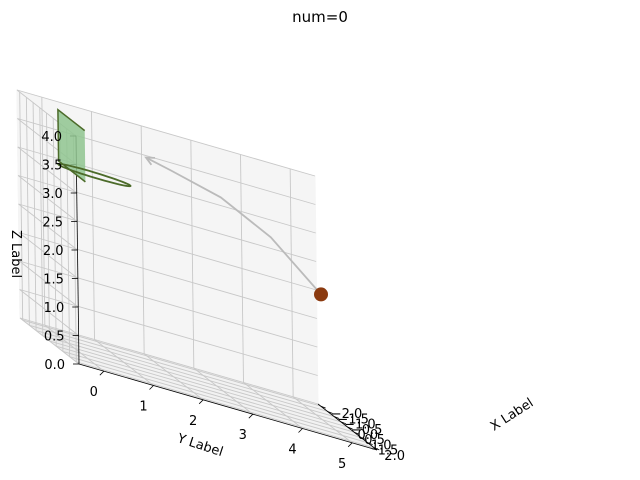 This screenshot has height=480, width=640. Describe the element at coordinates (53, 251) in the screenshot. I see `z-tick-label: 2.0` at that location.